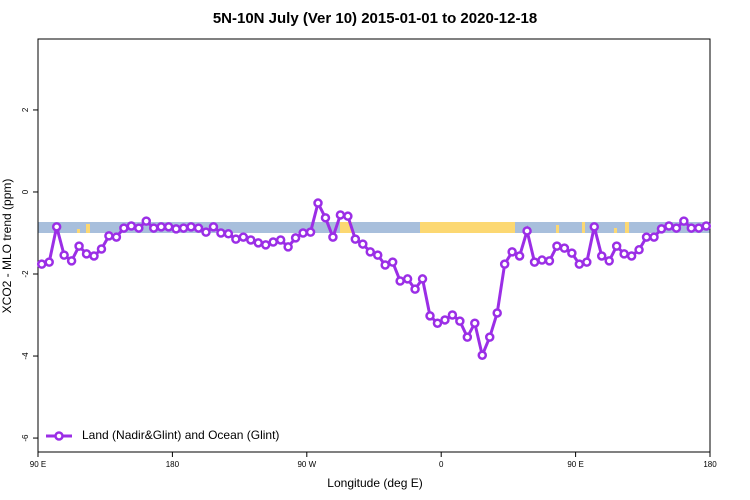  I want to click on y-tick-label: 2, so click(25, 109).